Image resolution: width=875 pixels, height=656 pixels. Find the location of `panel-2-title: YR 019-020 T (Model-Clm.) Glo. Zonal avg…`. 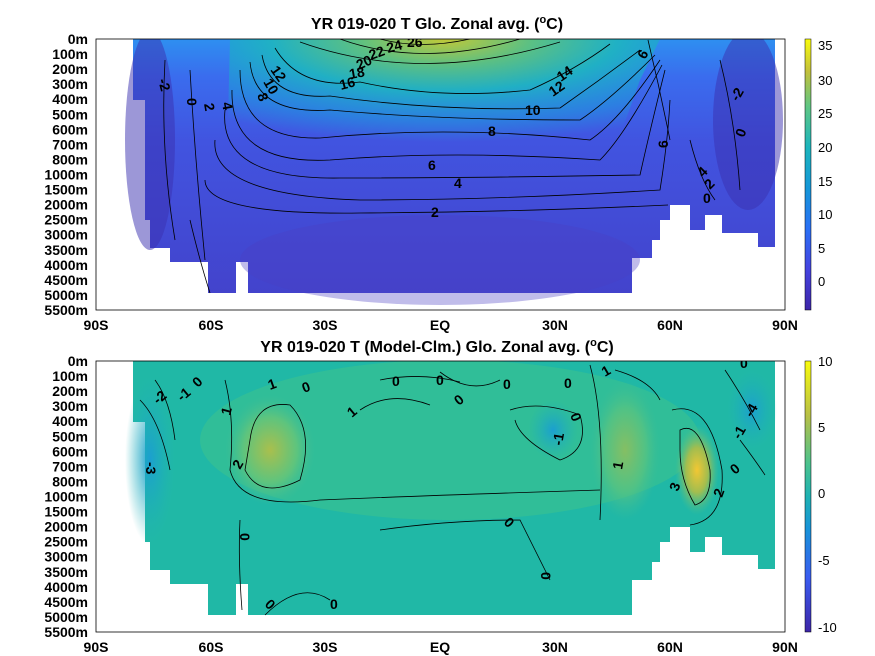

panel-2-title: YR 019-020 T (Model-Clm.) Glo. Zonal avg… is located at coordinates (436, 346).